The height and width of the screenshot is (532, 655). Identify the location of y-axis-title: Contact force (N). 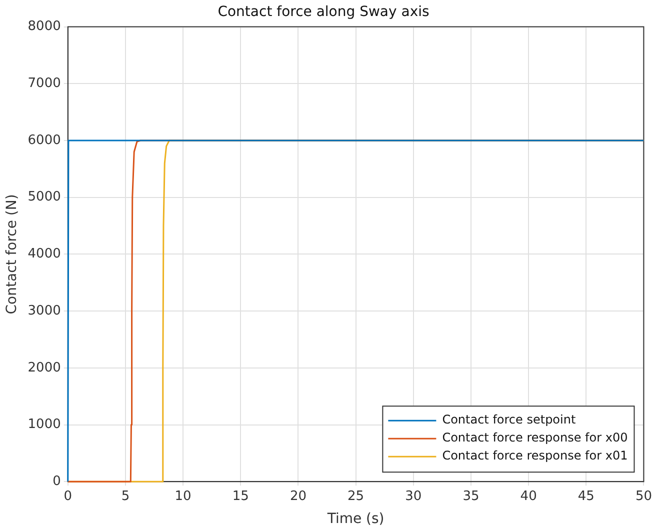
(12, 254).